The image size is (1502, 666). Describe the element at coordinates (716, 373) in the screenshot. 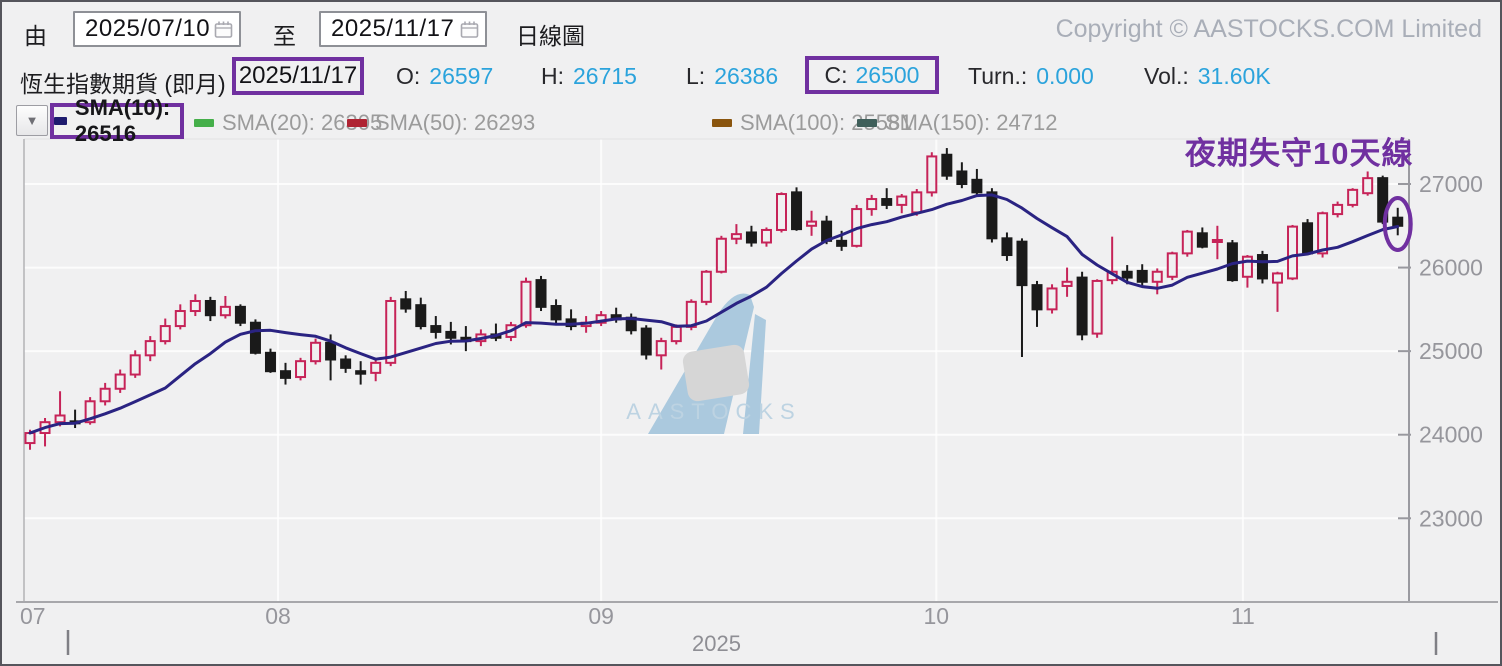

I see `aastocks-logo-cube` at that location.